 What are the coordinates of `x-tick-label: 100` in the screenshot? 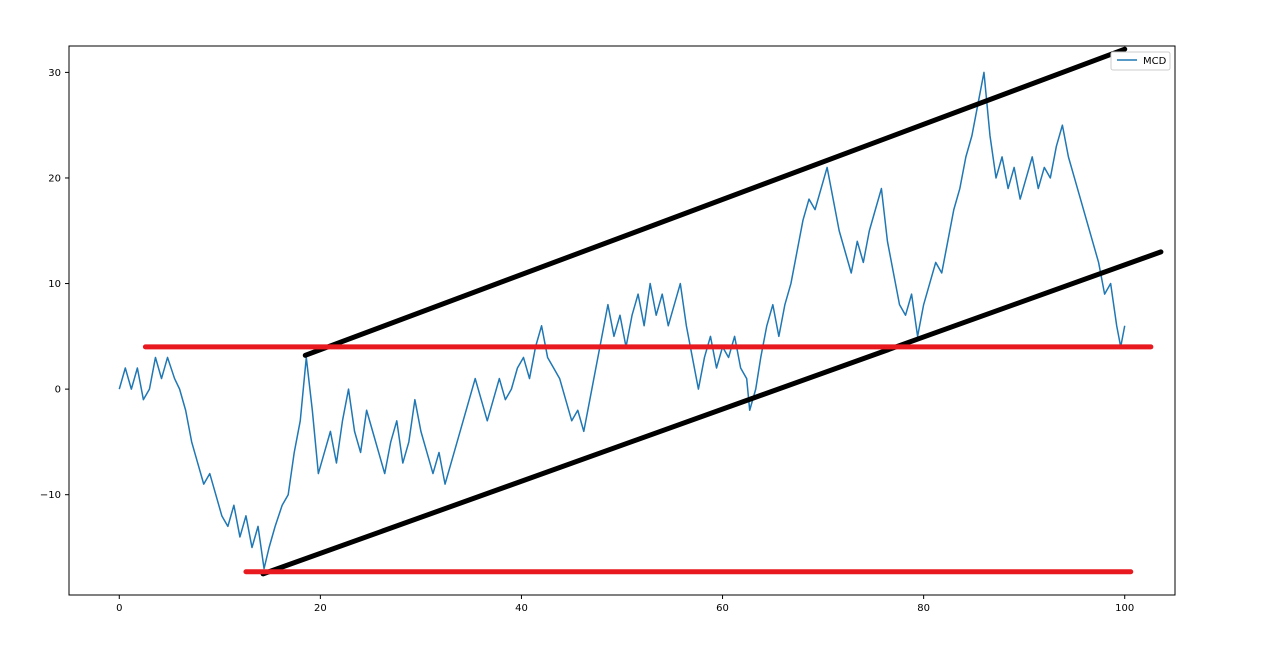 It's located at (1124, 608).